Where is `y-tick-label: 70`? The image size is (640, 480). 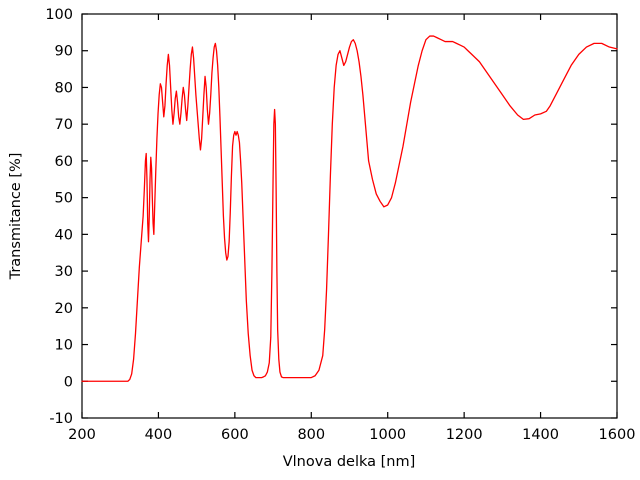 y-tick-label: 70 is located at coordinates (64, 125).